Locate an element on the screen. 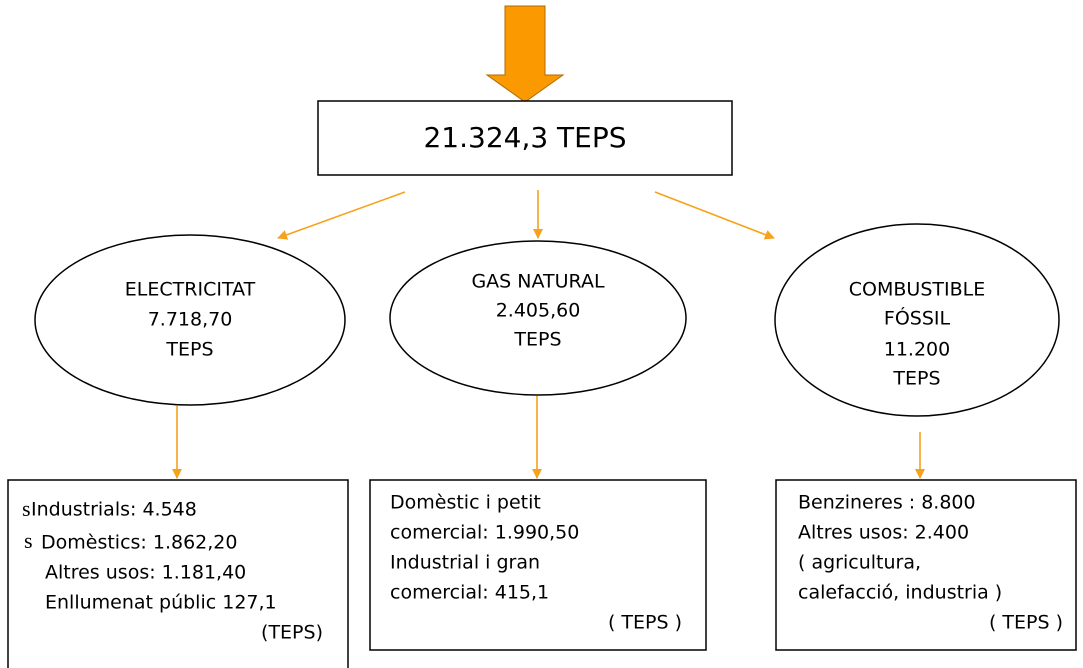  node-text: 7.718,70 is located at coordinates (190, 320).